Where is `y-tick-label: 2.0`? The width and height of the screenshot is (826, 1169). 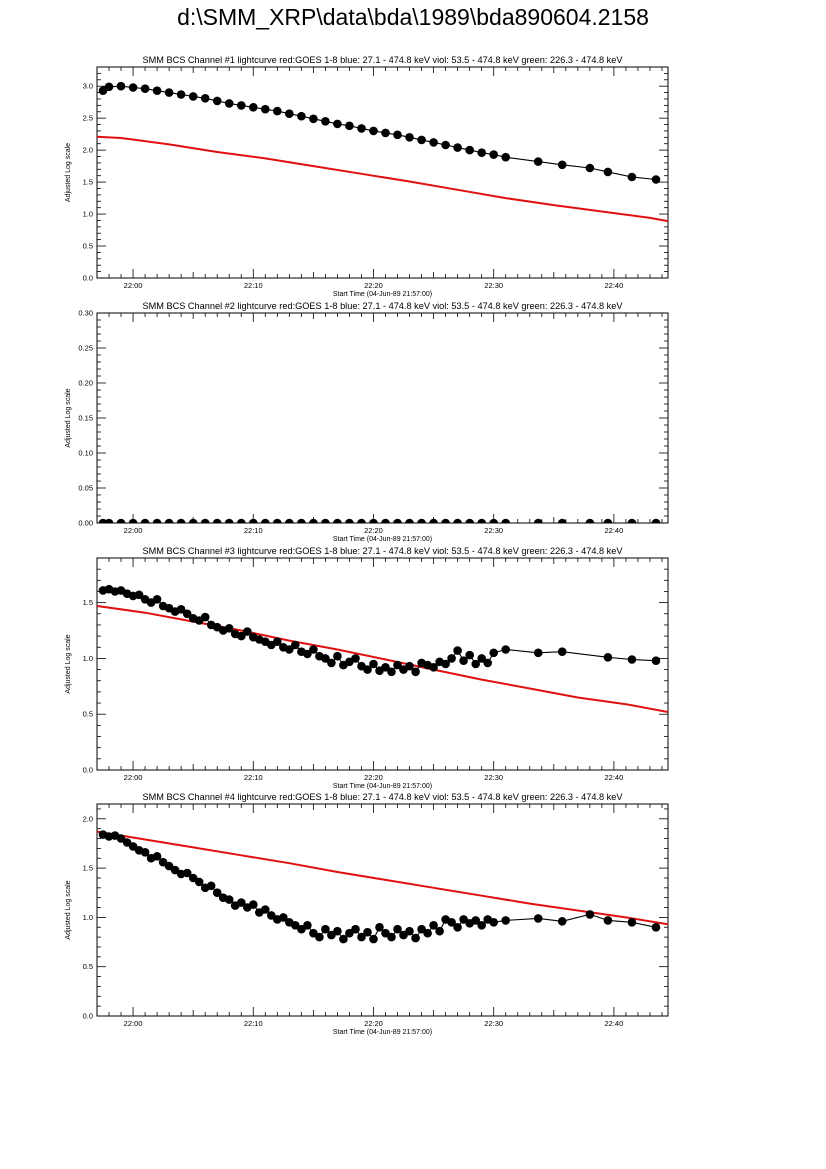
y-tick-label: 2.0 is located at coordinates (88, 818).